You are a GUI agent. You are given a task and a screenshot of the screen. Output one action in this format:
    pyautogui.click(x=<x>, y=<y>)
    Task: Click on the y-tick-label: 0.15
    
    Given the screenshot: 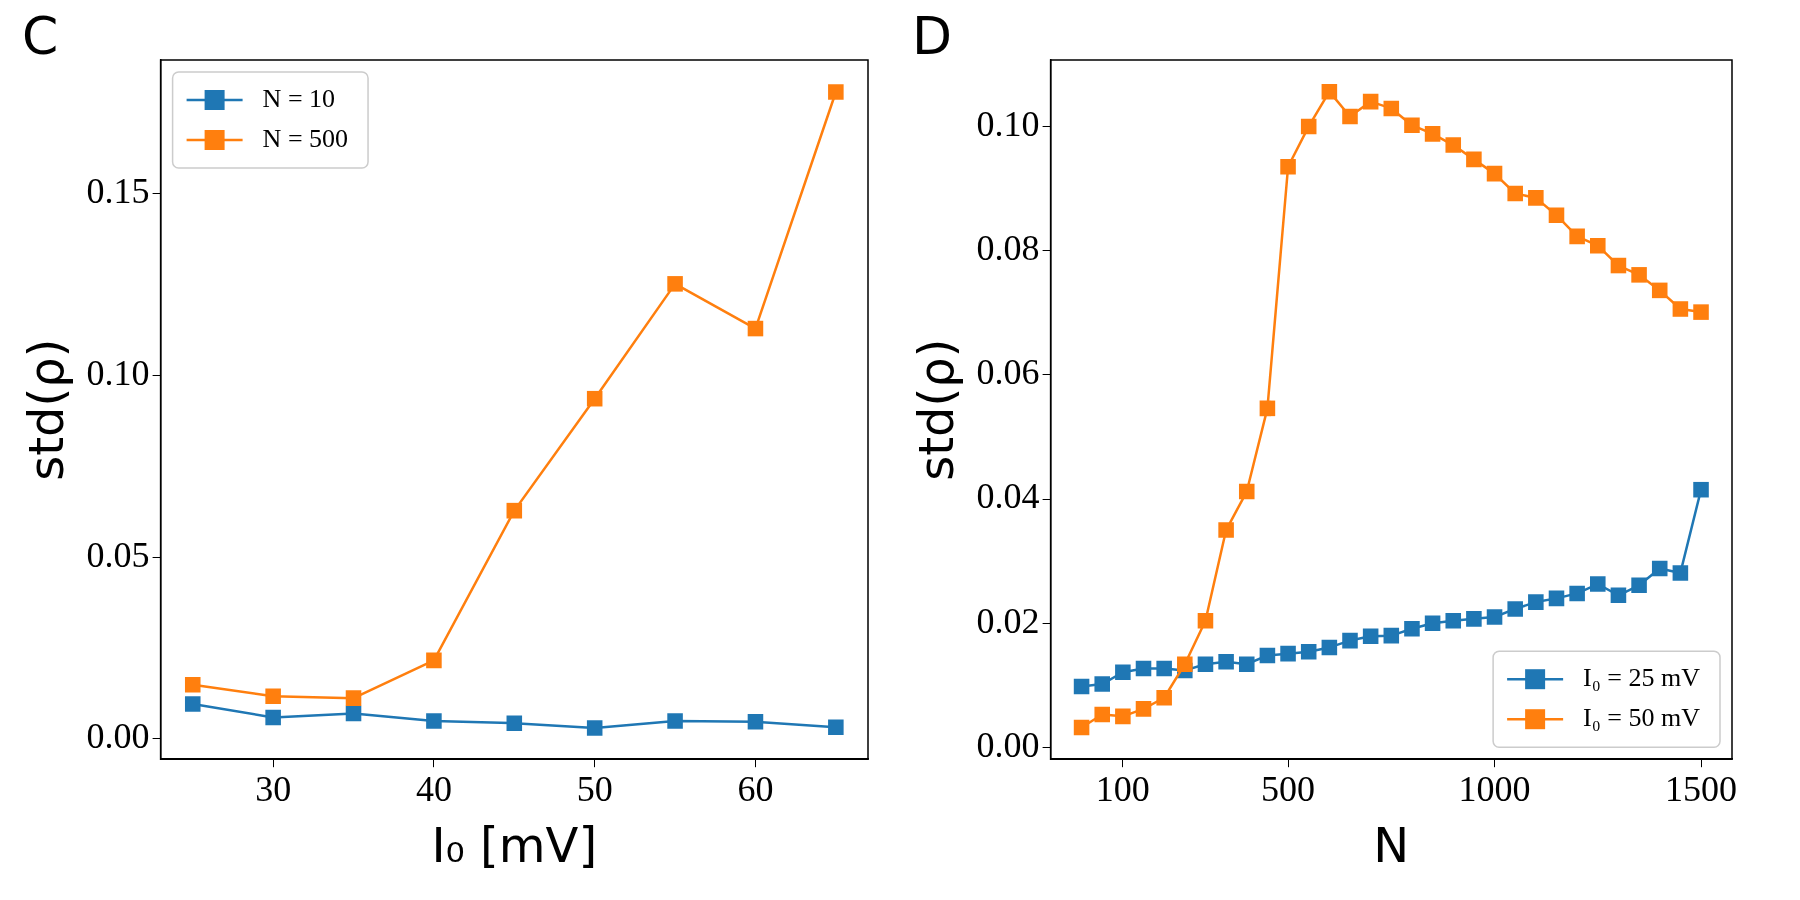 What is the action you would take?
    pyautogui.click(x=118, y=191)
    